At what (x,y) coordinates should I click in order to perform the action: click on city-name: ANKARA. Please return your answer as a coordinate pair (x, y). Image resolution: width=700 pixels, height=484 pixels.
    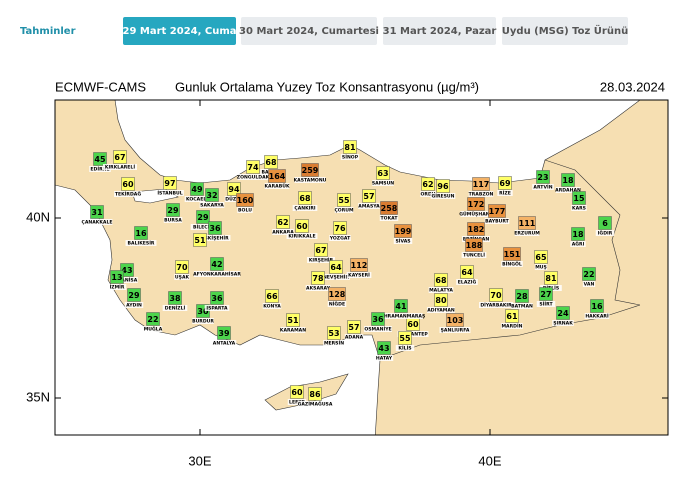
    Looking at the image, I should click on (283, 233).